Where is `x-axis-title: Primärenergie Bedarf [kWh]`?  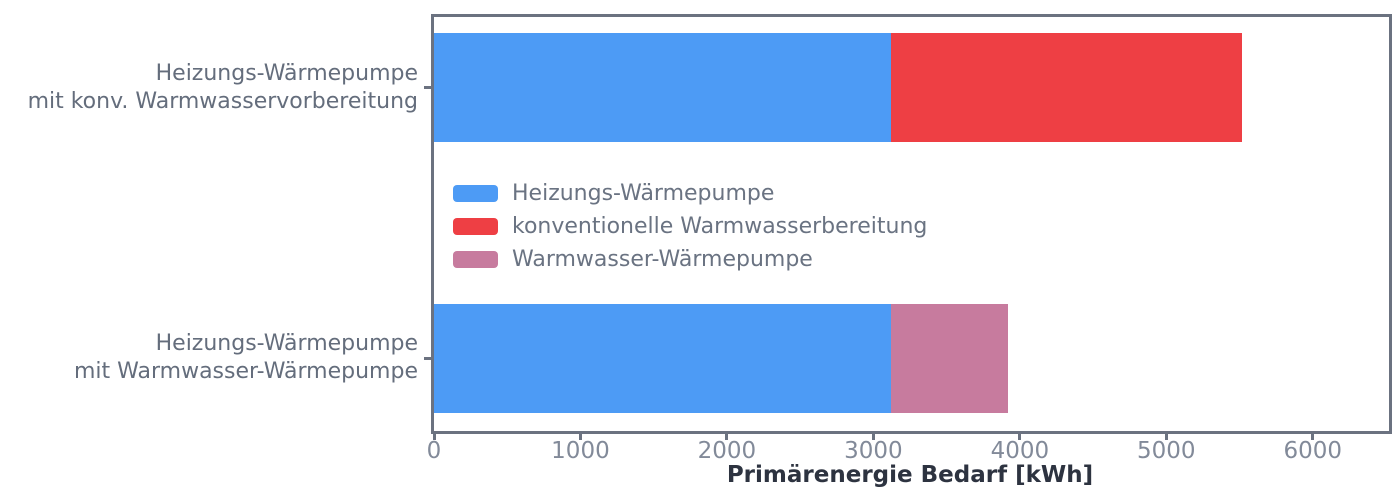
x-axis-title: Primärenergie Bedarf [kWh] is located at coordinates (910, 475).